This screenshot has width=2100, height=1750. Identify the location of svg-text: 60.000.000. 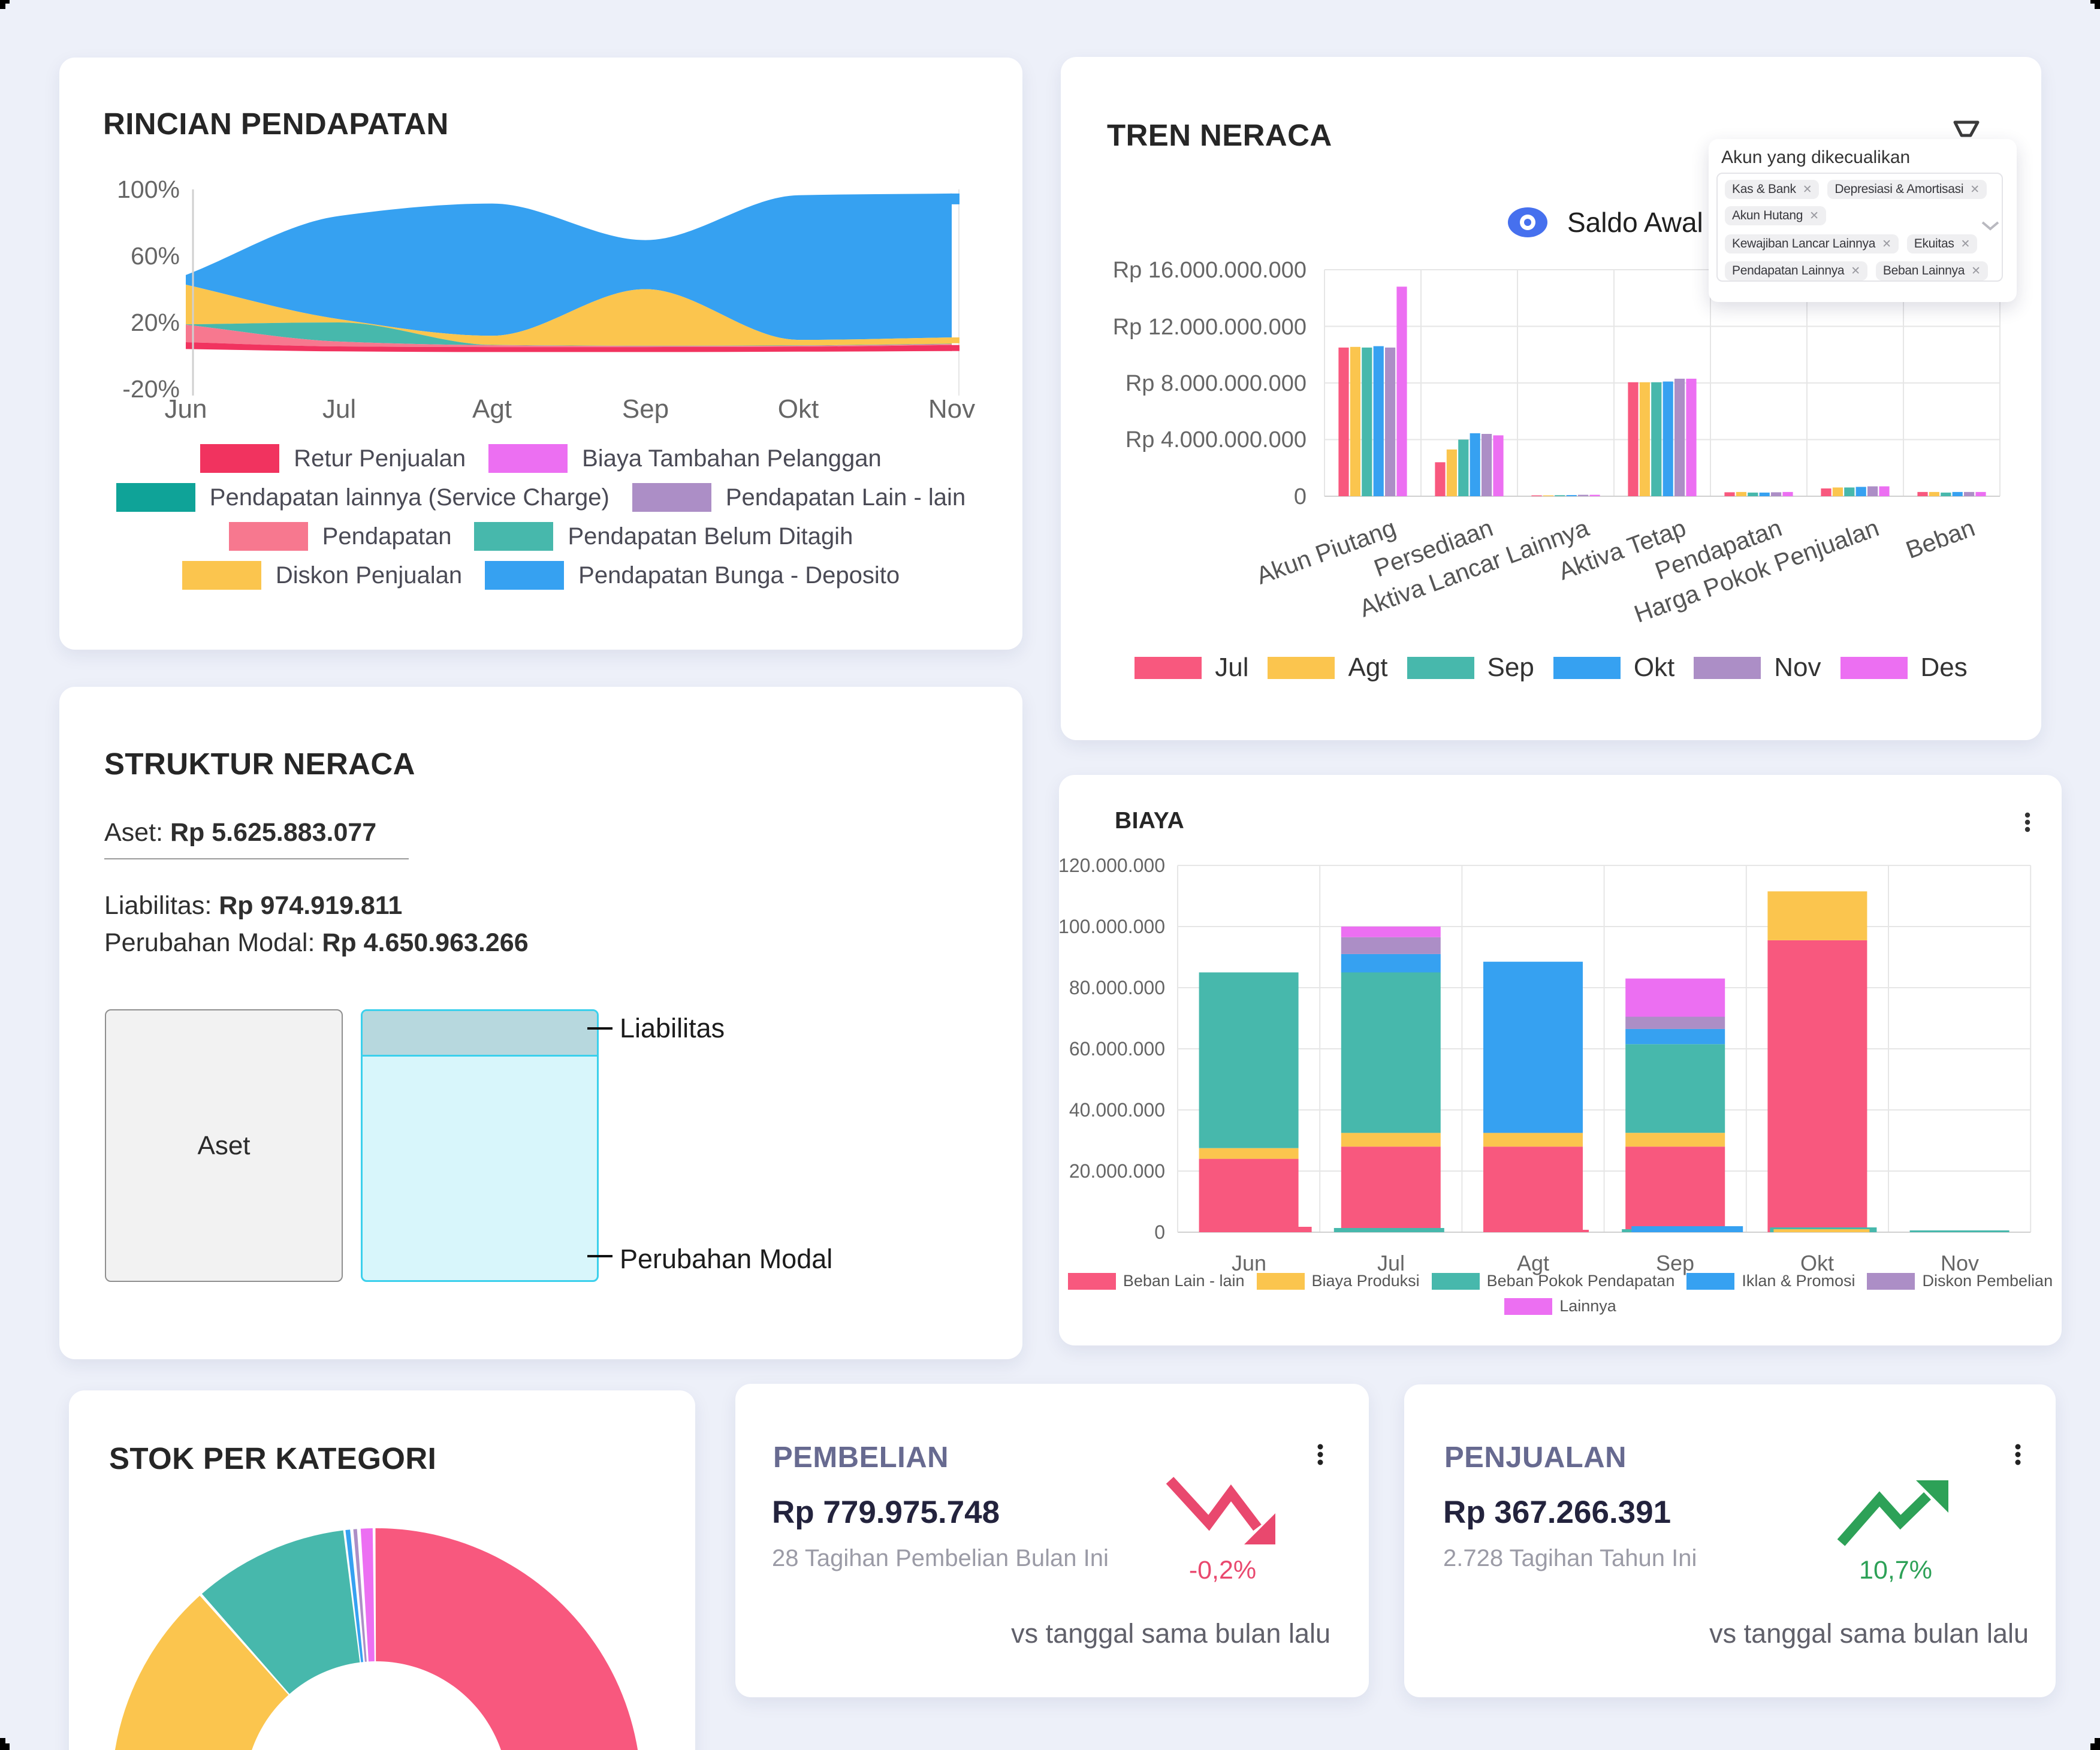
(1117, 1049).